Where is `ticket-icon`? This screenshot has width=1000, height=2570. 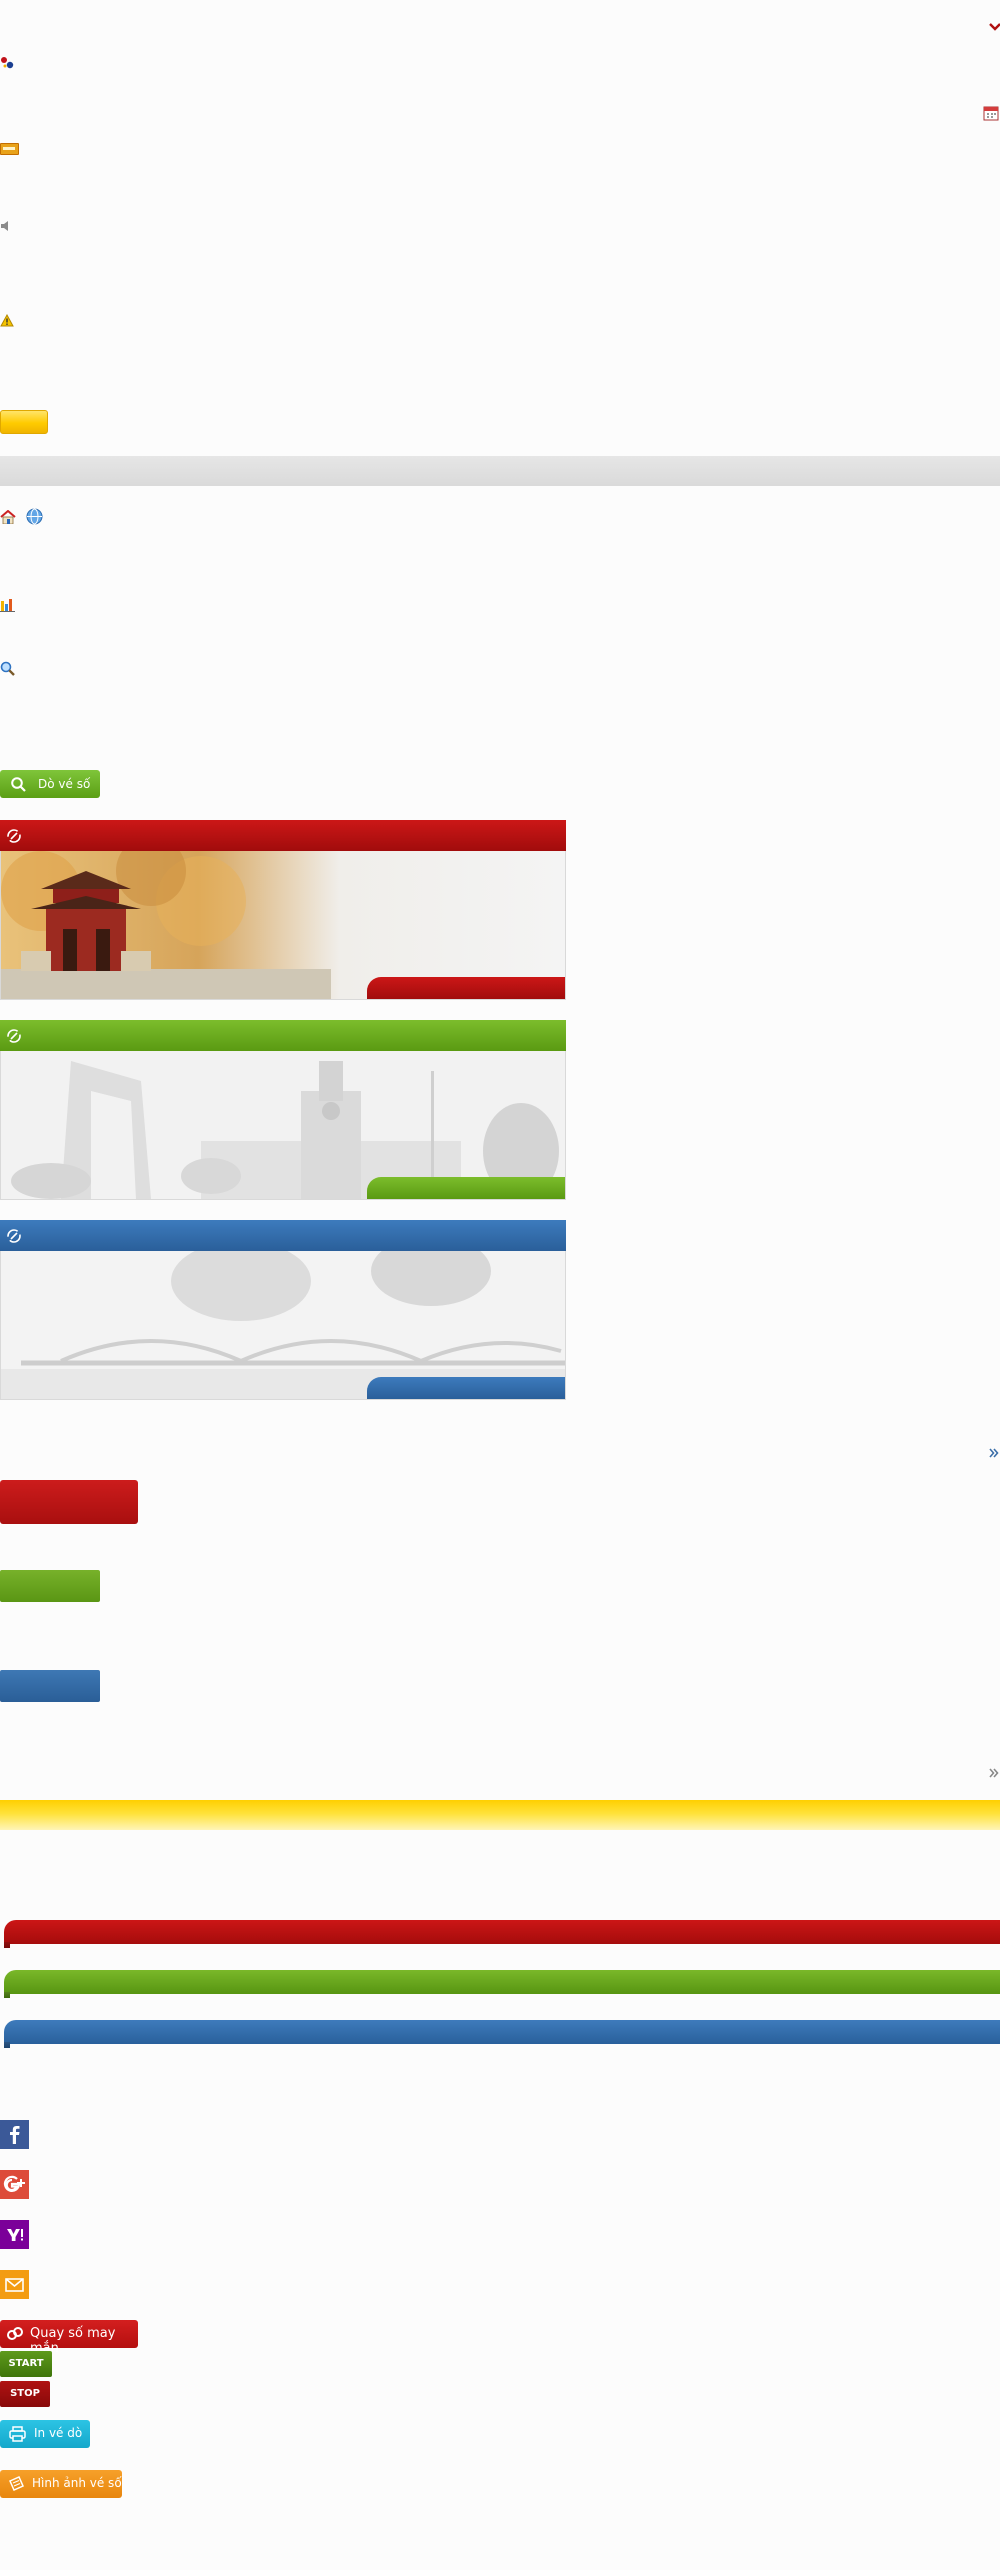
ticket-icon is located at coordinates (16, 2483).